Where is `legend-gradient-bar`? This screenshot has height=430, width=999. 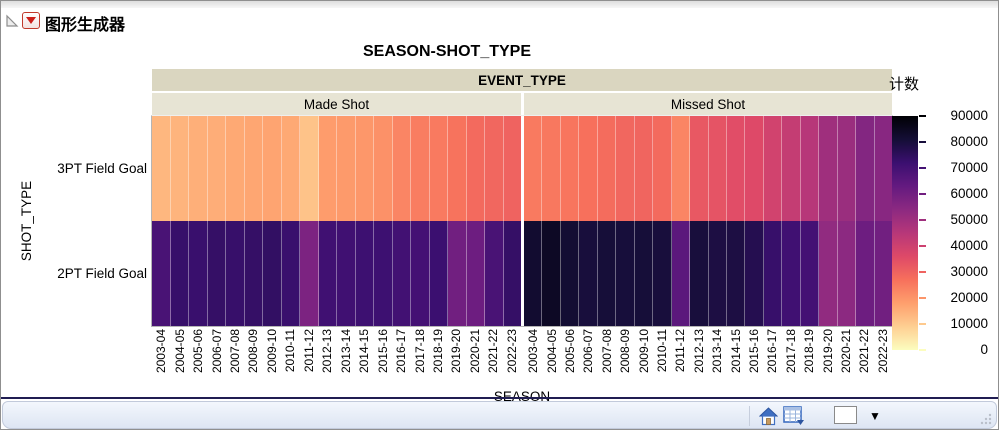 legend-gradient-bar is located at coordinates (905, 233).